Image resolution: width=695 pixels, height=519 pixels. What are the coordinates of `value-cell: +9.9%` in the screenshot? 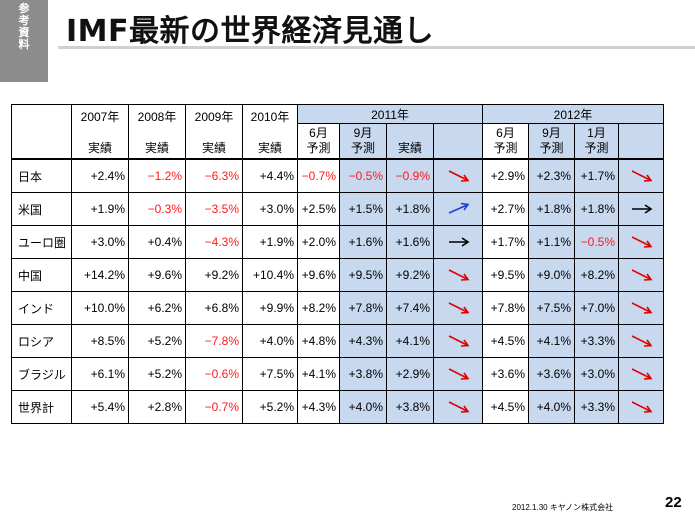 It's located at (270, 308).